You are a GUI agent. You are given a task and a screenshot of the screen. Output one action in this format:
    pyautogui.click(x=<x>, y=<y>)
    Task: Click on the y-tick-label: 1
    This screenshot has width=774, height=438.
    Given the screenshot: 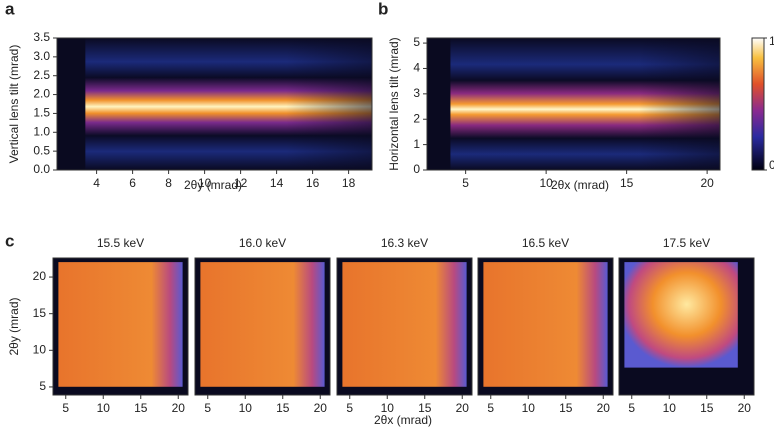 What is the action you would take?
    pyautogui.click(x=416, y=144)
    